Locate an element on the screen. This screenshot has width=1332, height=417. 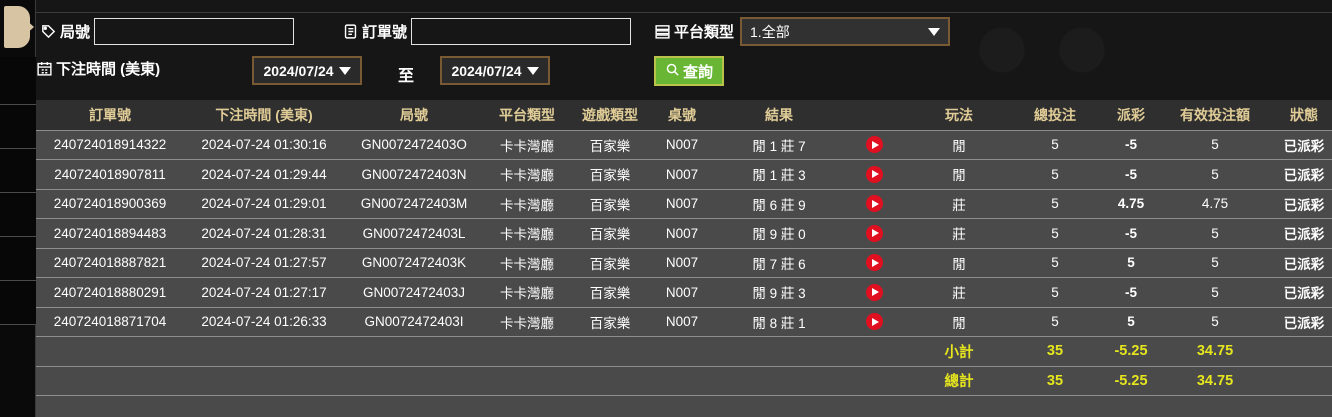
order-no-input is located at coordinates (521, 31).